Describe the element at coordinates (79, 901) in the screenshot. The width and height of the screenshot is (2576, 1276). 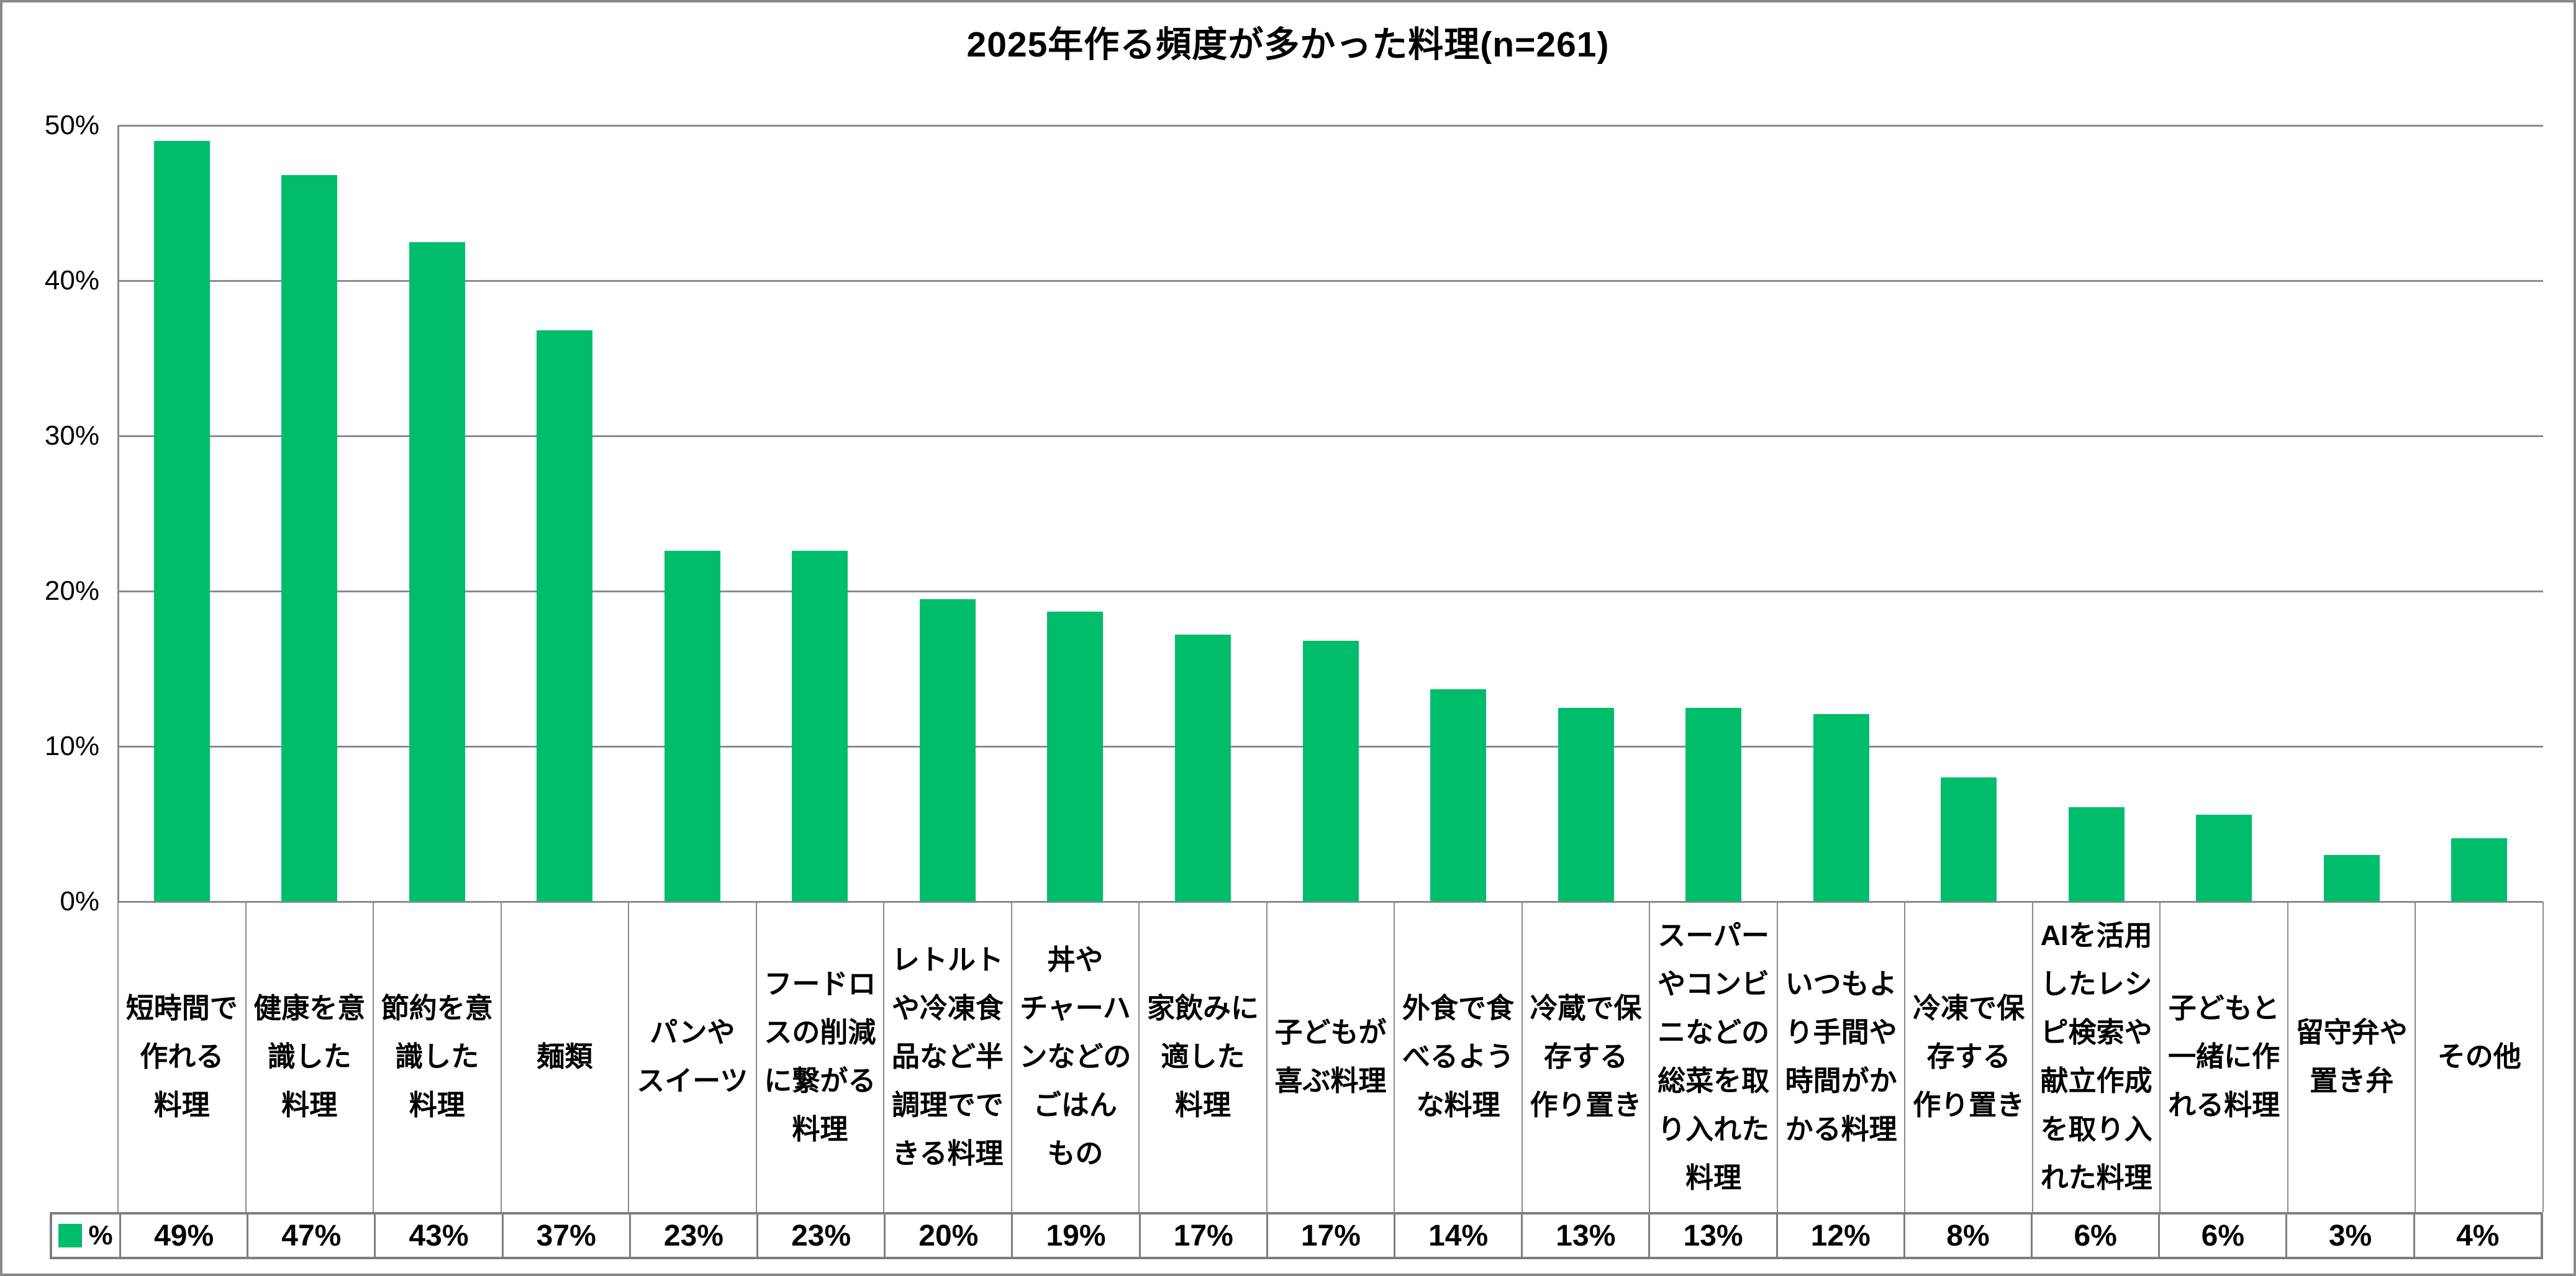
I see `y-axis-tick-label: 0%` at that location.